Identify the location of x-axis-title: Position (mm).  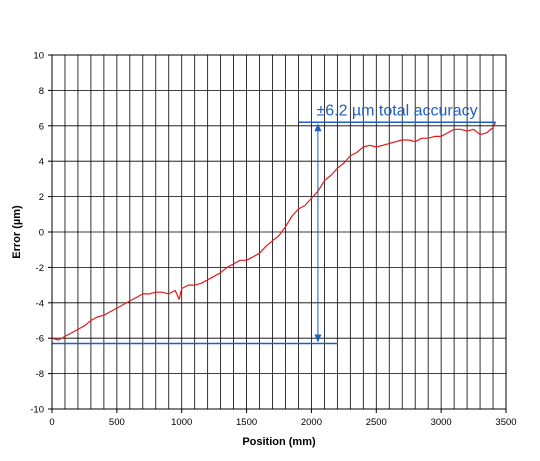
(279, 442).